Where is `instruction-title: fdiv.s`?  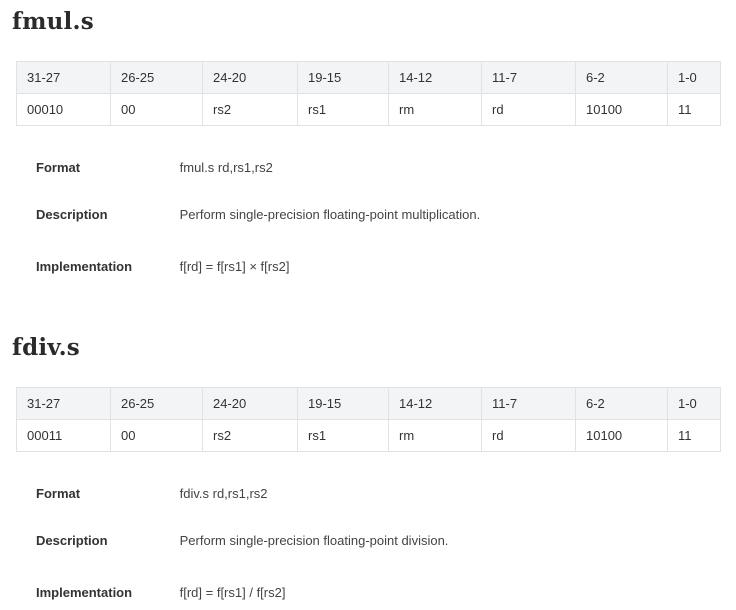
instruction-title: fdiv.s is located at coordinates (46, 347).